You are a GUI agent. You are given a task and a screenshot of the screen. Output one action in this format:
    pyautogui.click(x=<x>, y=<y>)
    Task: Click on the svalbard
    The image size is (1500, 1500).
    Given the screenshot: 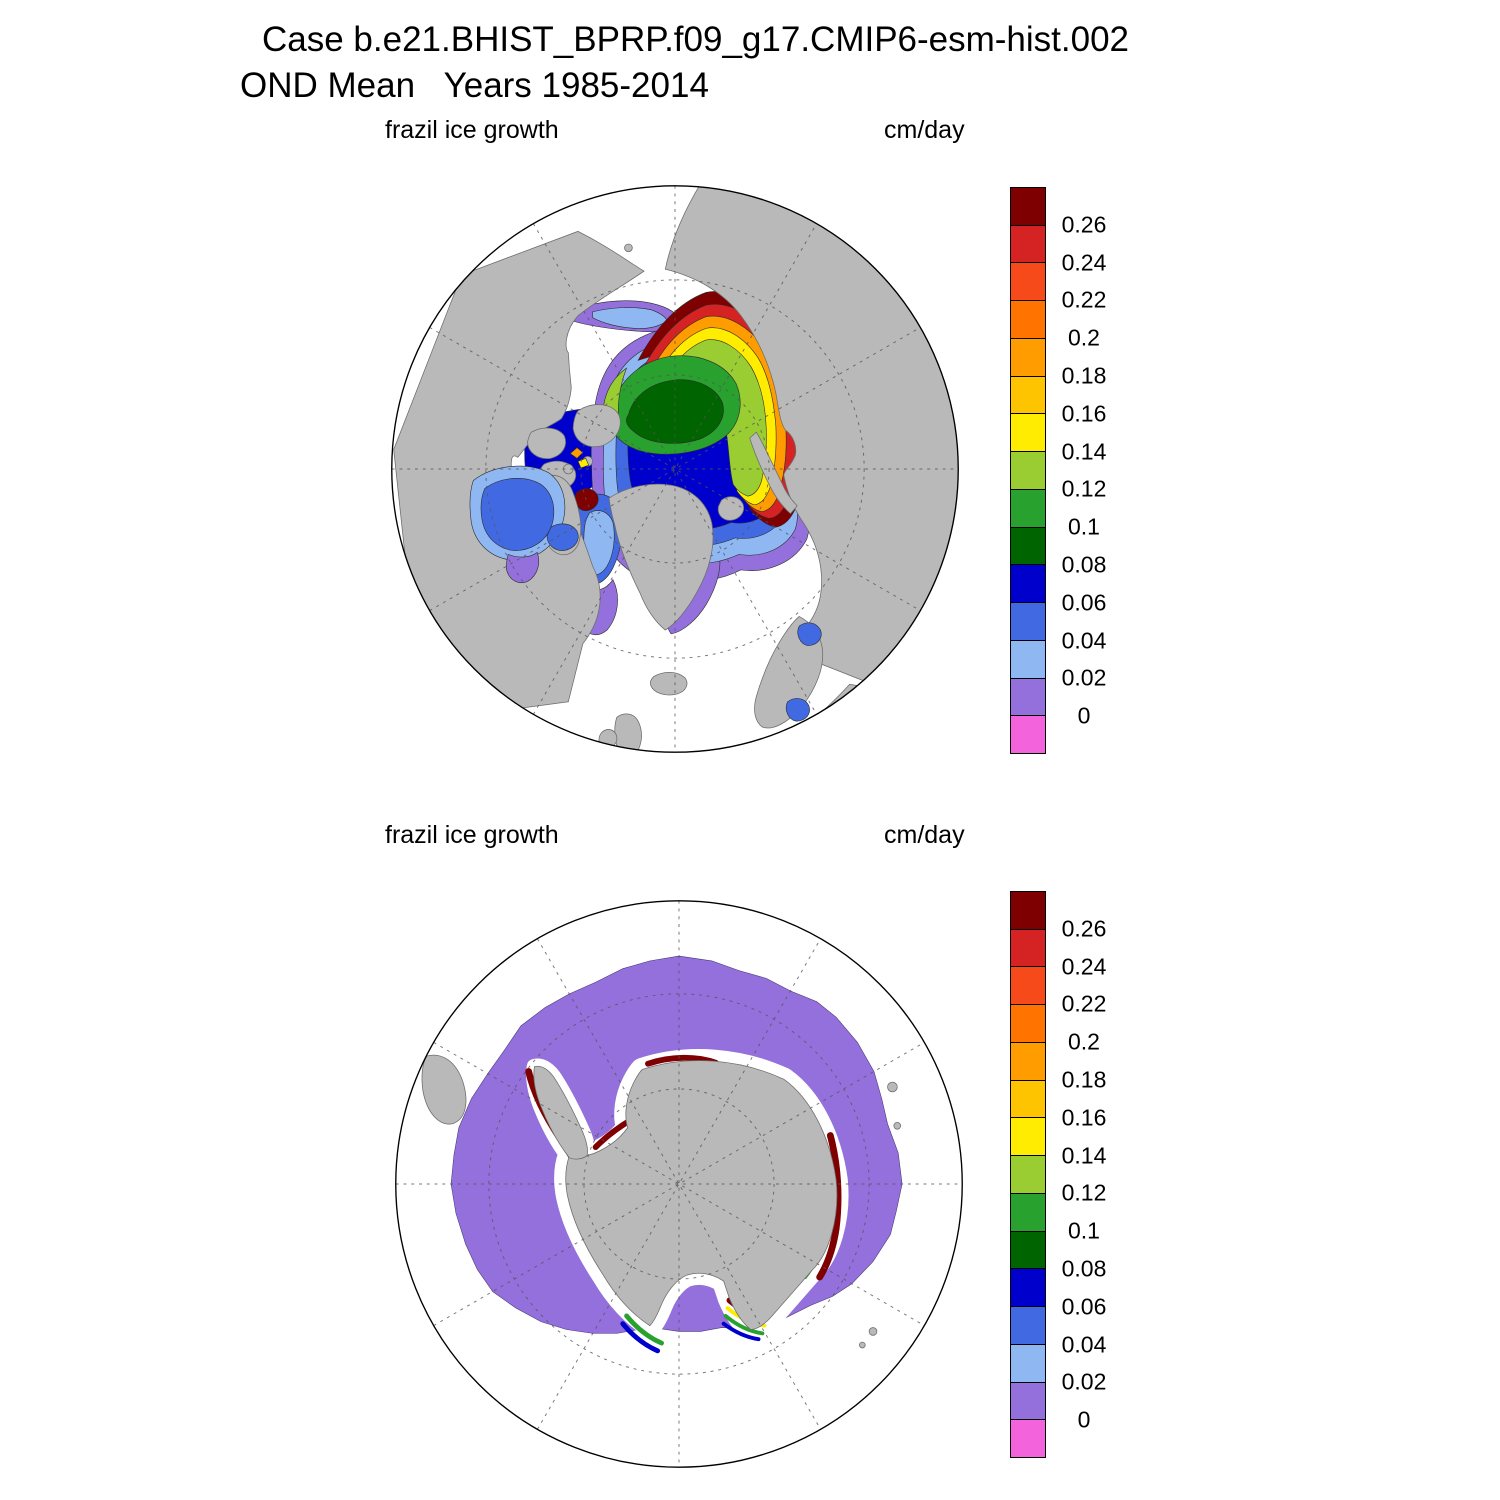 What is the action you would take?
    pyautogui.click(x=730, y=508)
    